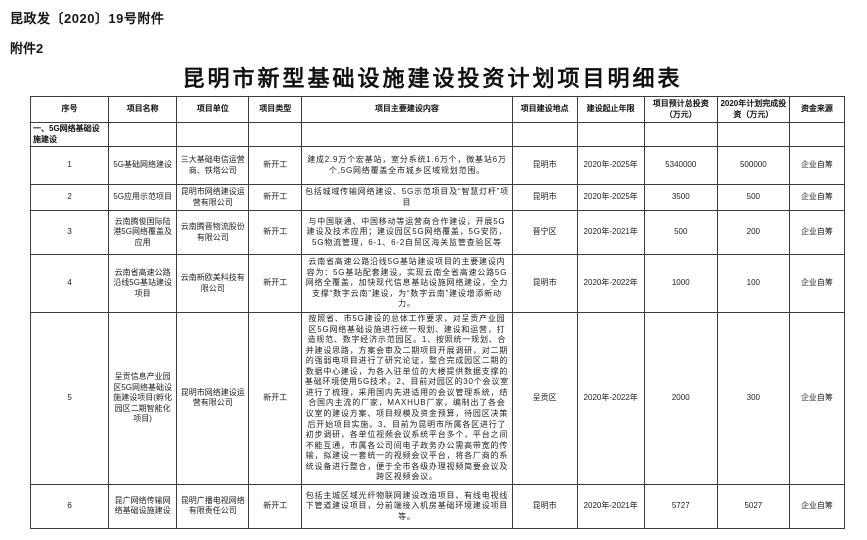 Image resolution: width=867 pixels, height=540 pixels. Describe the element at coordinates (69, 284) in the screenshot. I see `cell-no: 4` at that location.